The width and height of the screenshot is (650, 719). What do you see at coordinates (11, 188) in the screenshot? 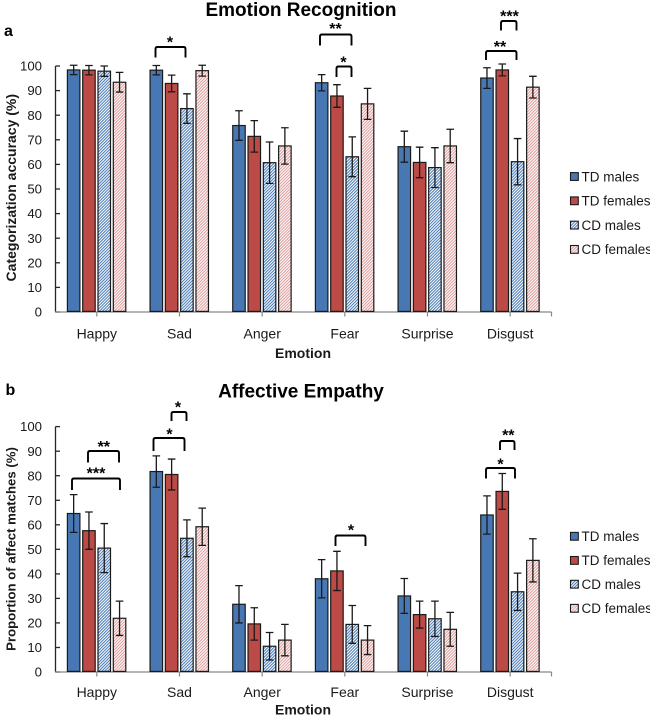
I see `svg-text: Categorization accuracy (%)` at bounding box center [11, 188].